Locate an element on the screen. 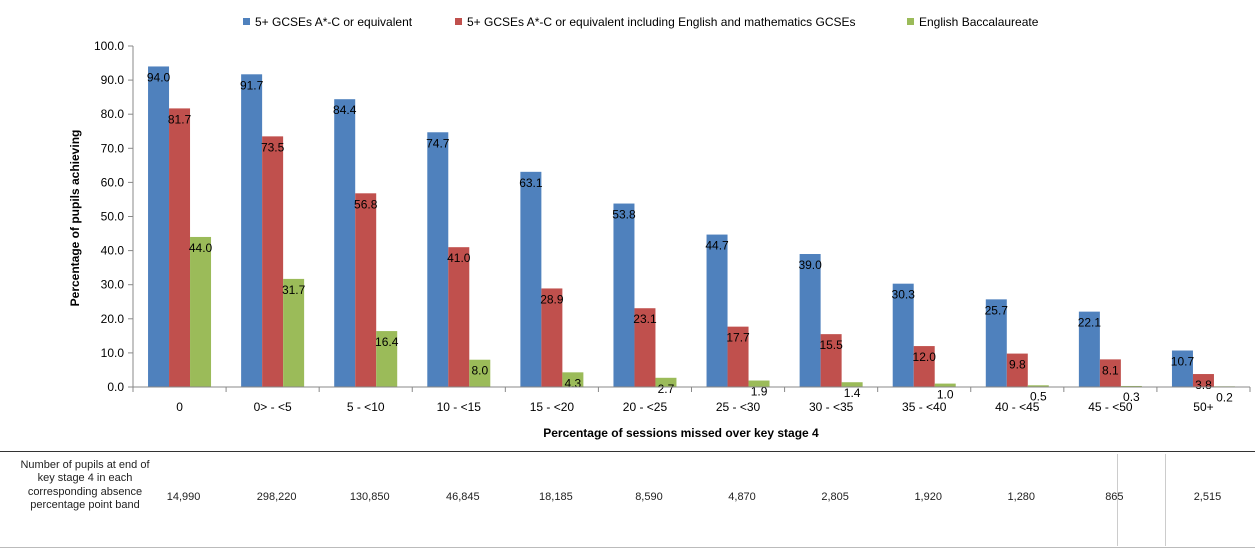 This screenshot has width=1255, height=548. data-label: 30.3 is located at coordinates (904, 295).